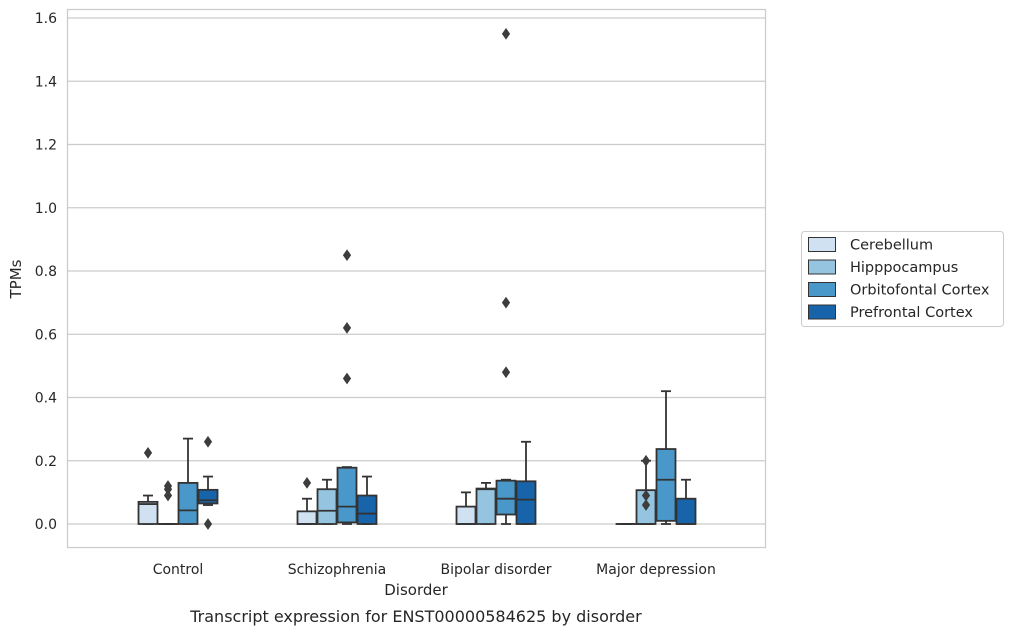 The height and width of the screenshot is (634, 1014). I want to click on x-axis-label: Disorder, so click(416, 590).